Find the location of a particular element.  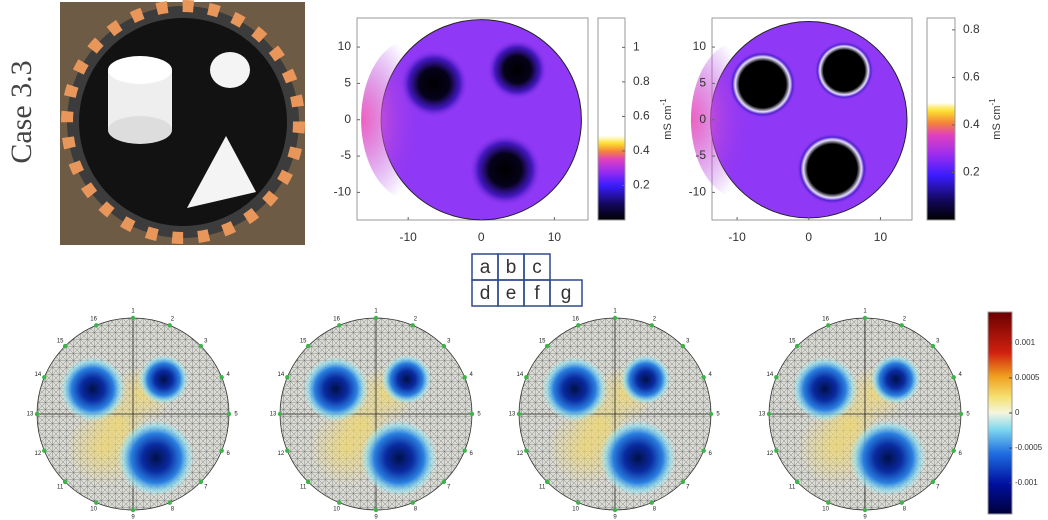

electrode-label: 14 is located at coordinates (519, 375).